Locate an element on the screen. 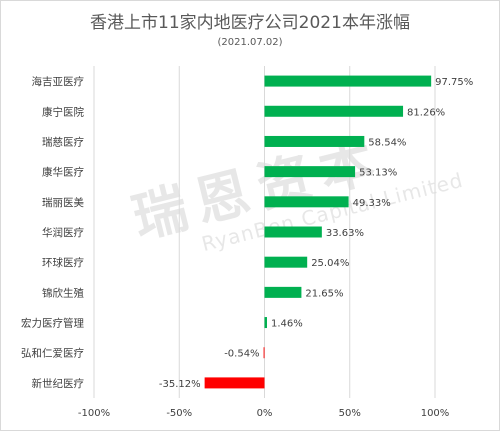  data-label: 81.26% is located at coordinates (426, 112).